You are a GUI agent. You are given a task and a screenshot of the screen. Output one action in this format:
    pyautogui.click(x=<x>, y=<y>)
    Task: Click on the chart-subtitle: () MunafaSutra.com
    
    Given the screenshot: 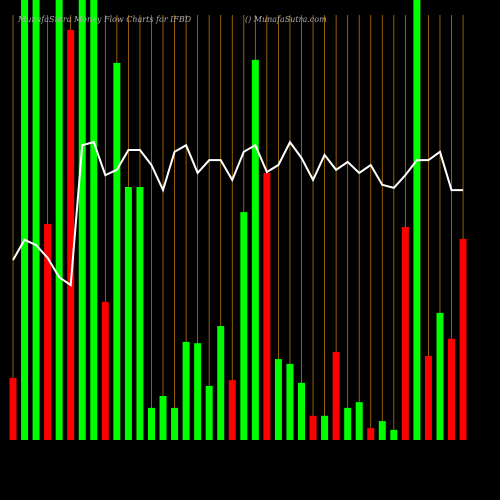 What is the action you would take?
    pyautogui.click(x=286, y=19)
    